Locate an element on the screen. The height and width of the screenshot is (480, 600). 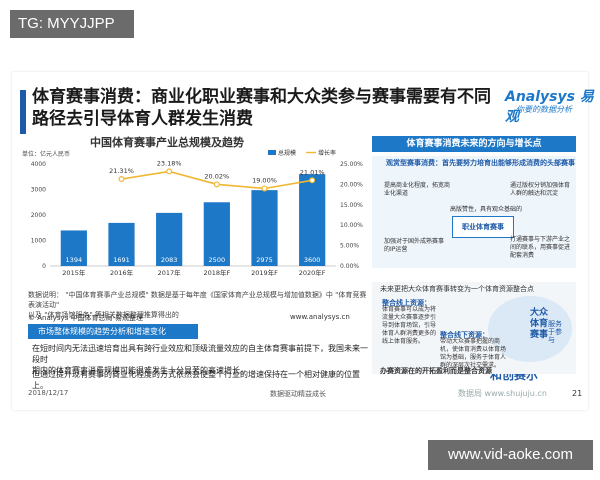
slide-date: 2018/12/17 is located at coordinates (48, 393).